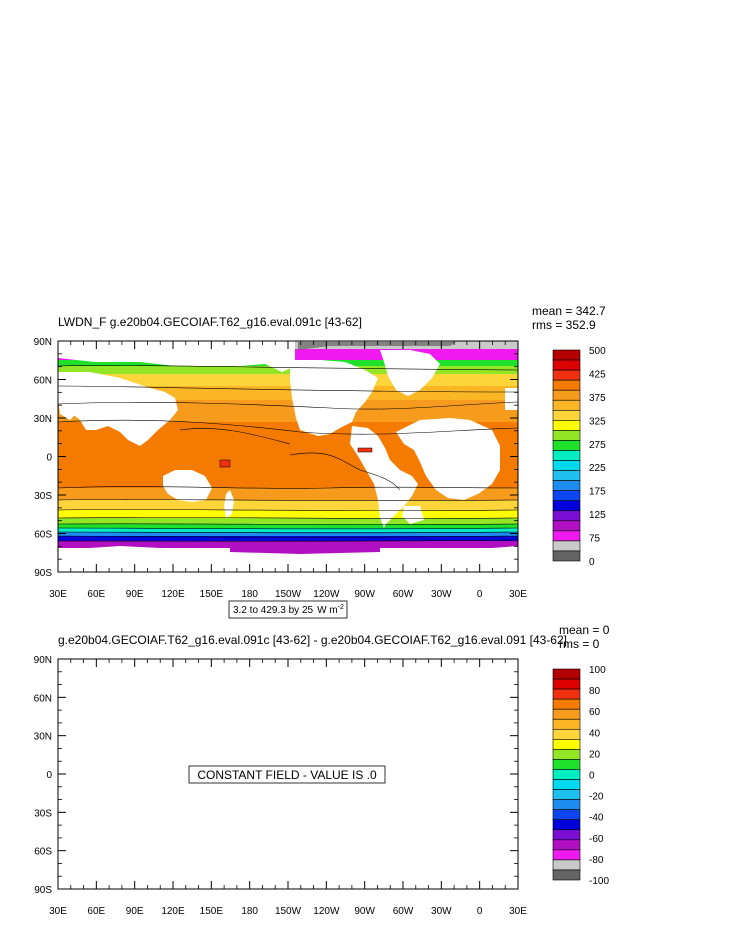  Describe the element at coordinates (597, 445) in the screenshot. I see `colorbar-label: 275` at that location.